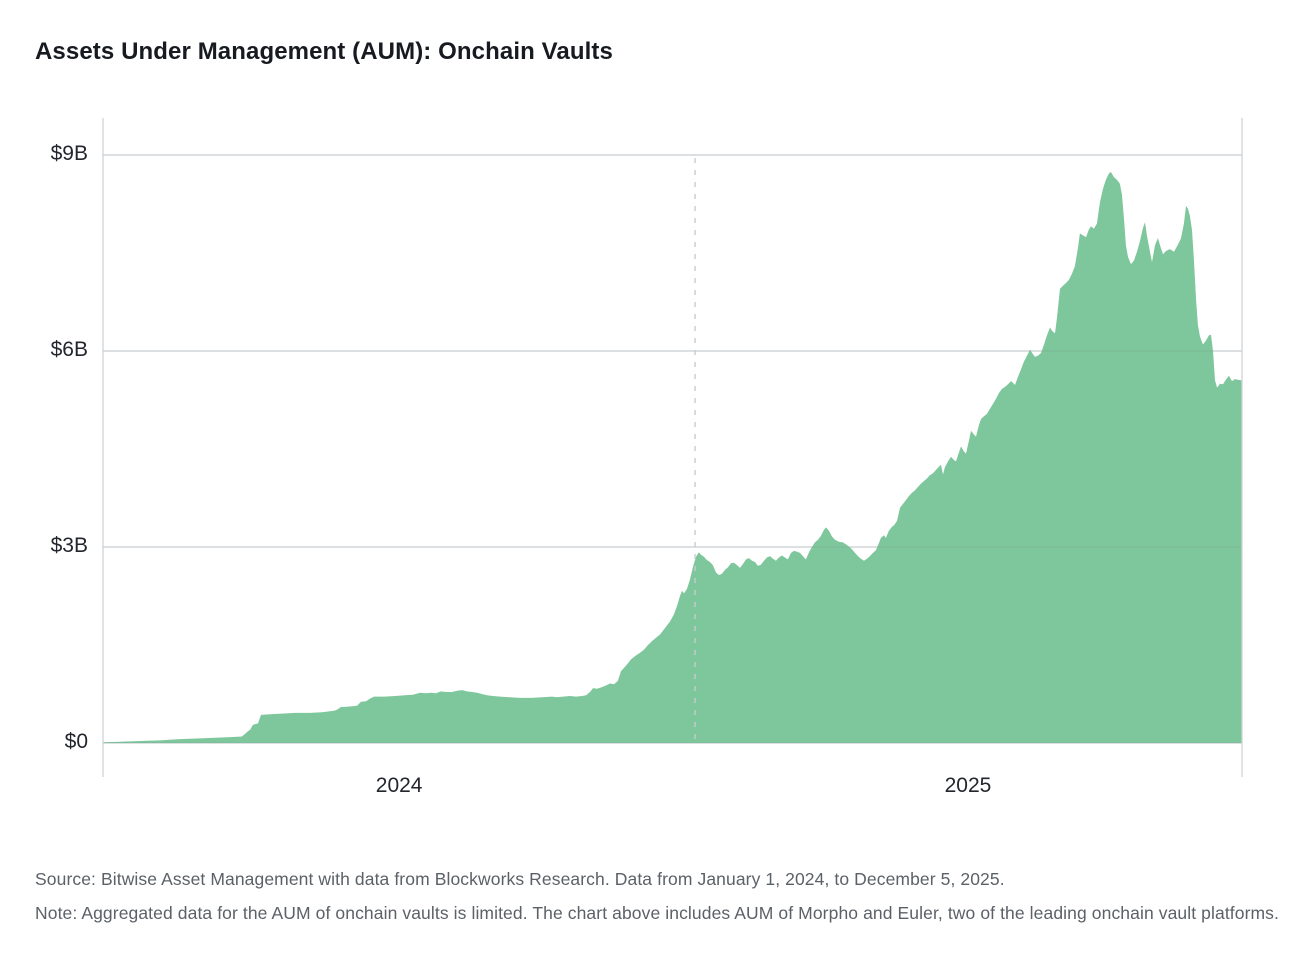  Describe the element at coordinates (69, 545) in the screenshot. I see `y-axis-tick-3b: $3B` at that location.